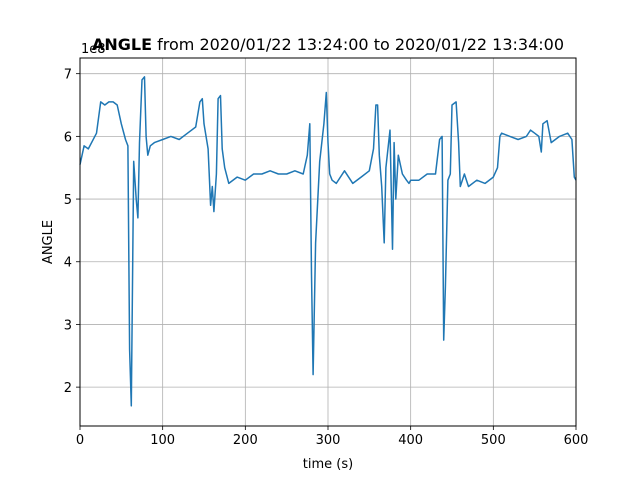  What do you see at coordinates (162, 440) in the screenshot?
I see `x-tick-label: 100` at bounding box center [162, 440].